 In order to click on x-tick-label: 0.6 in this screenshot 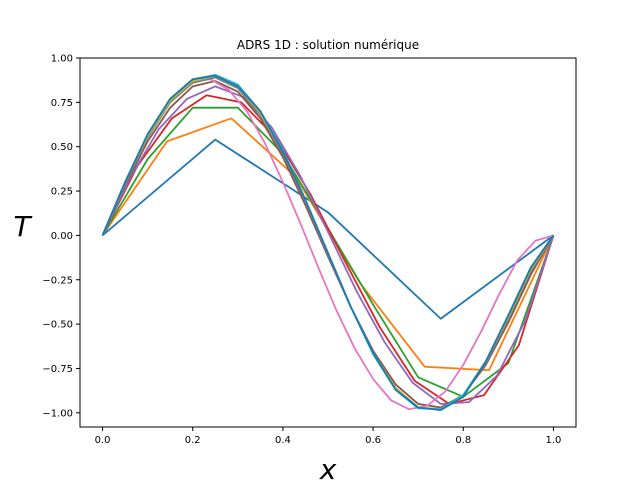, I will do `click(373, 440)`.